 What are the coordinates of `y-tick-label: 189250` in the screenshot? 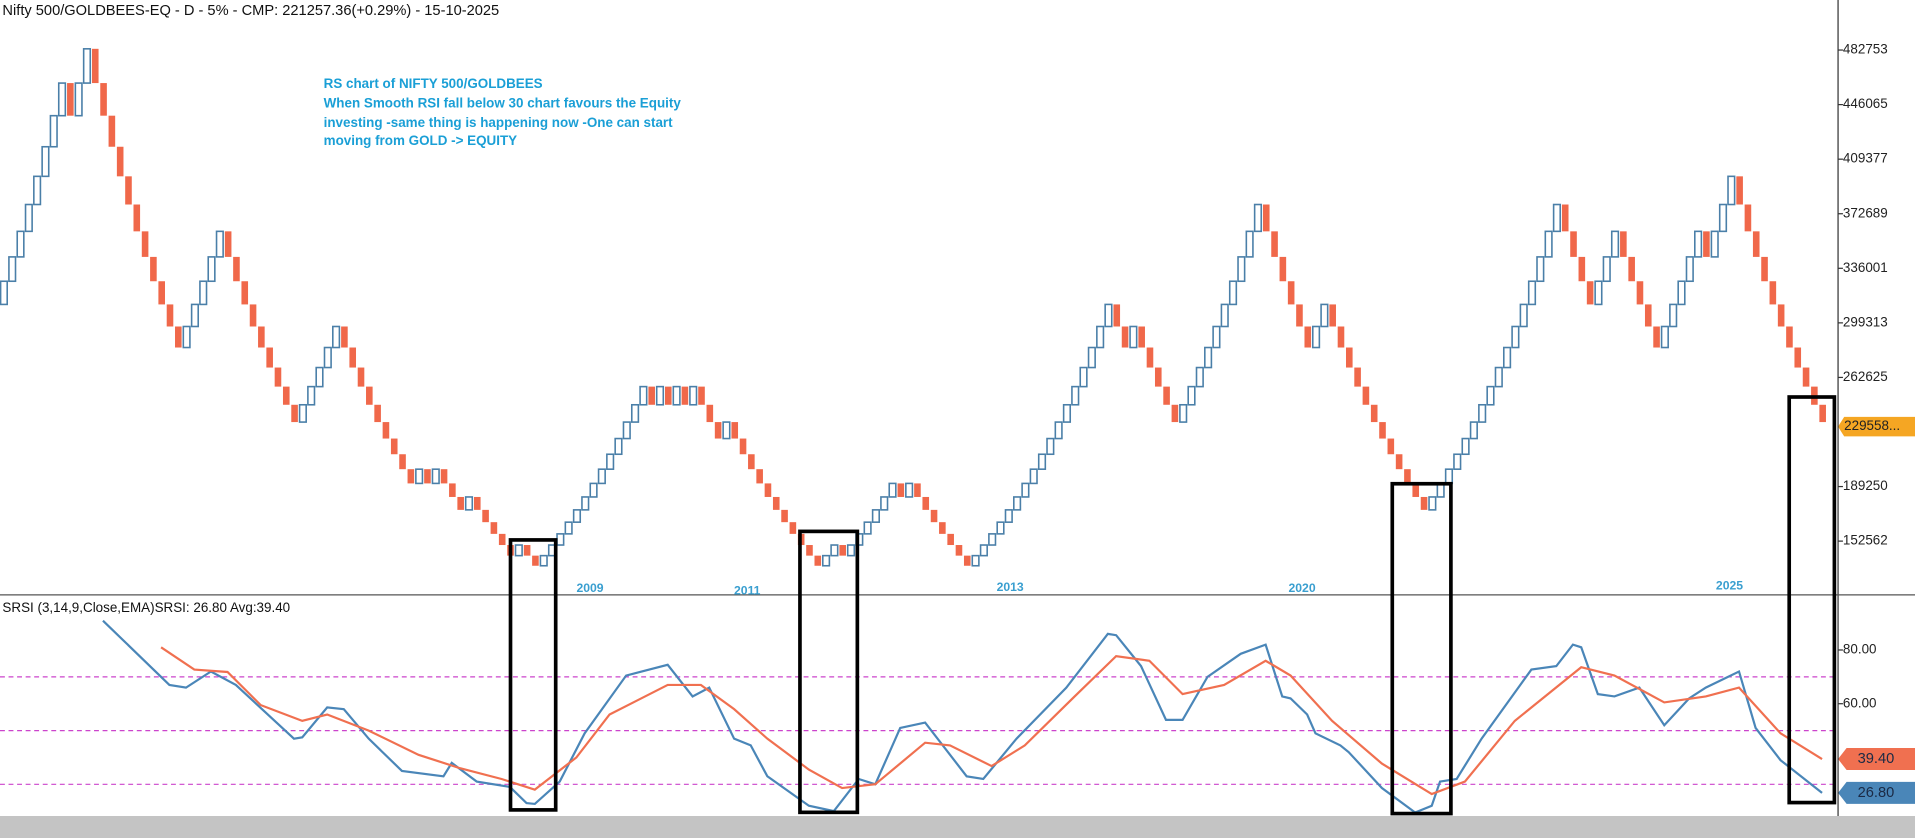 It's located at (1865, 485).